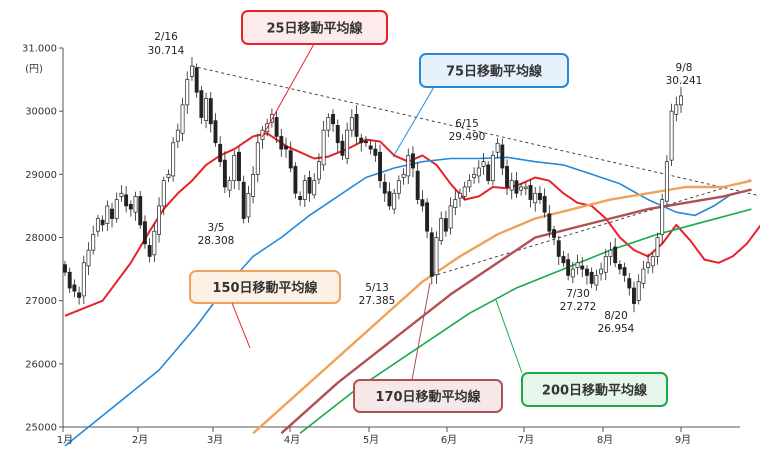  What do you see at coordinates (166, 51) in the screenshot?
I see `annotation-value: 30.714` at bounding box center [166, 51].